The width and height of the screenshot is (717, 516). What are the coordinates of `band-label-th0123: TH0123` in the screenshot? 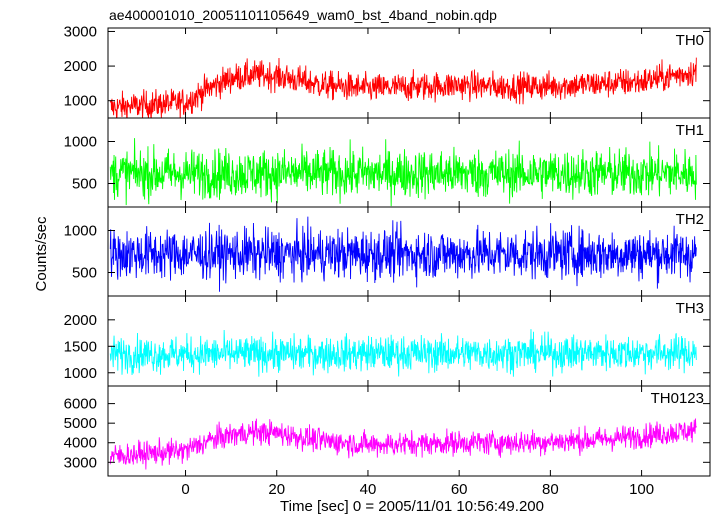 It's located at (677, 398).